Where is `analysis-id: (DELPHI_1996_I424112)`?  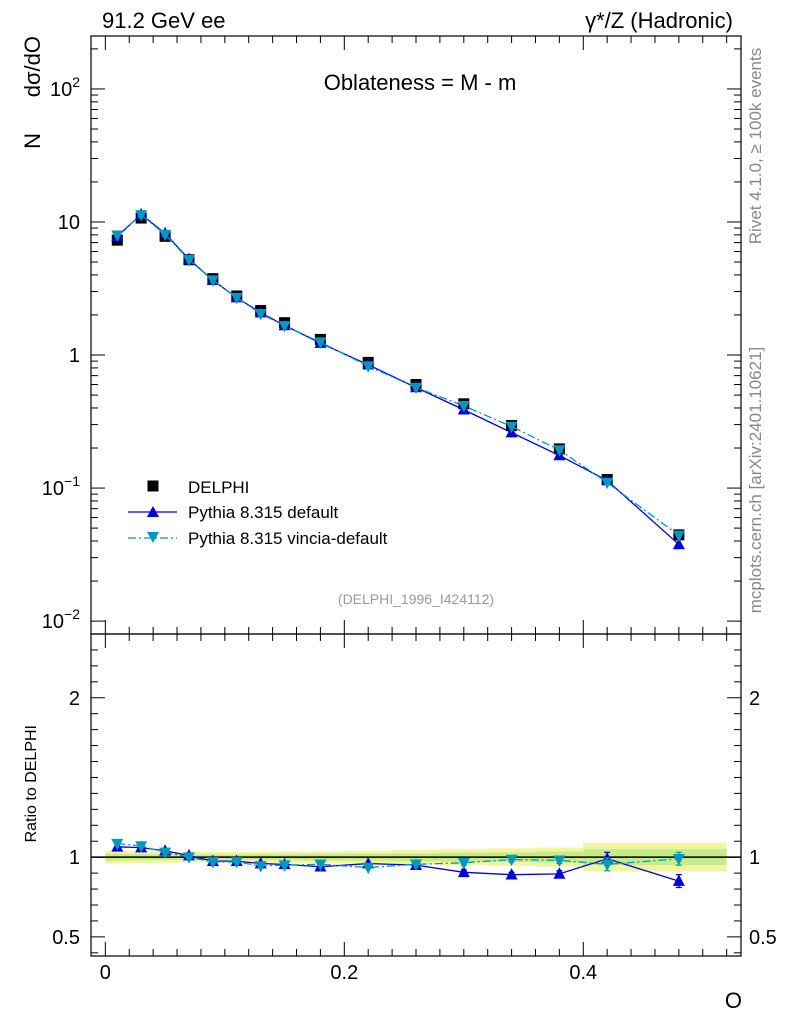
analysis-id: (DELPHI_1996_I424112) is located at coordinates (416, 599).